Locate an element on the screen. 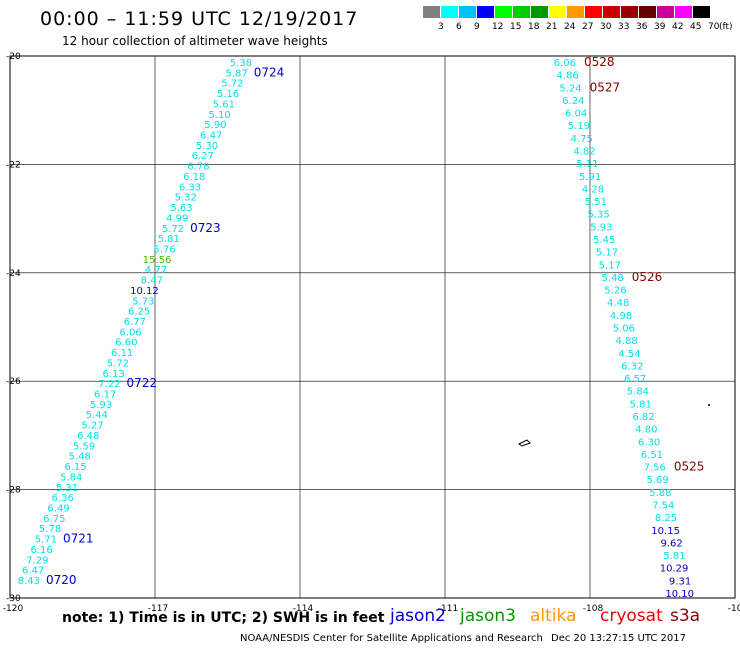  swh-value-left: 7.22 is located at coordinates (109, 384).